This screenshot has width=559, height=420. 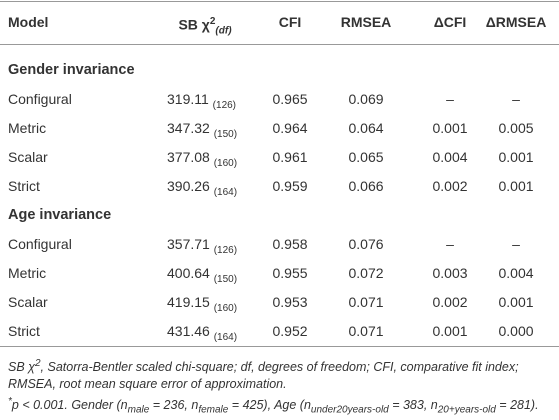 I want to click on cell-value: 0.952, so click(x=290, y=331).